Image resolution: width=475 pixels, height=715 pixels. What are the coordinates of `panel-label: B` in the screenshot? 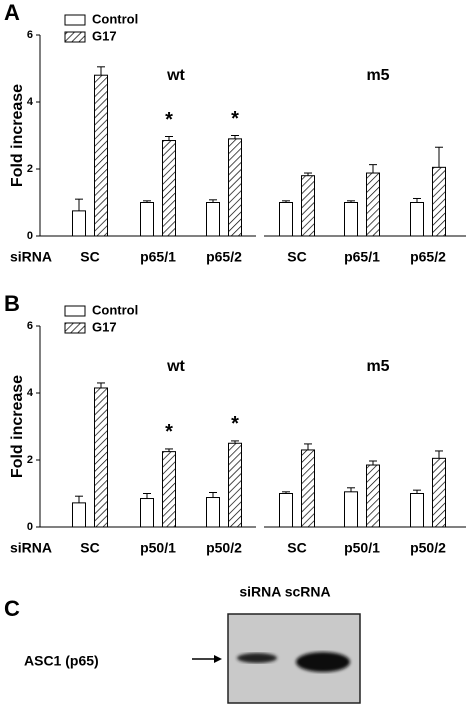 It's located at (12, 303).